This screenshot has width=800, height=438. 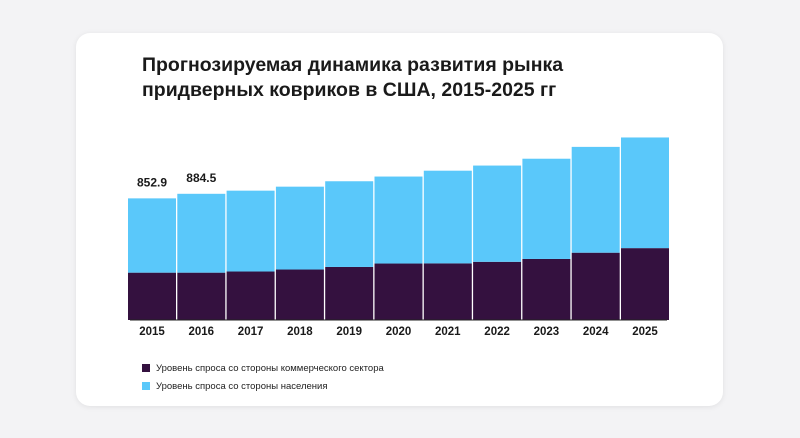 I want to click on bar-commercial-2021, so click(x=447, y=291).